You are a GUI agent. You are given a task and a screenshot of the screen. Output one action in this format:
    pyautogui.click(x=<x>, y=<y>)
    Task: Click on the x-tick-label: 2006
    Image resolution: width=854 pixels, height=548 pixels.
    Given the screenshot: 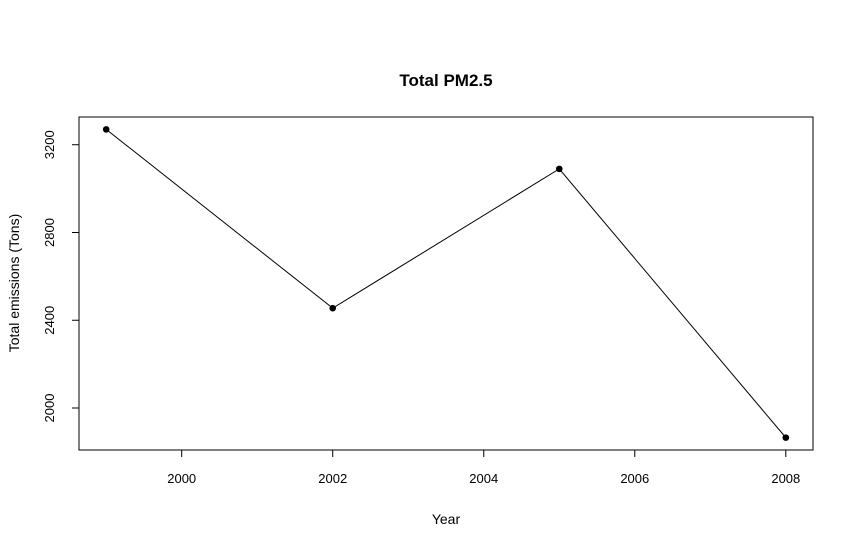 What is the action you would take?
    pyautogui.click(x=634, y=478)
    